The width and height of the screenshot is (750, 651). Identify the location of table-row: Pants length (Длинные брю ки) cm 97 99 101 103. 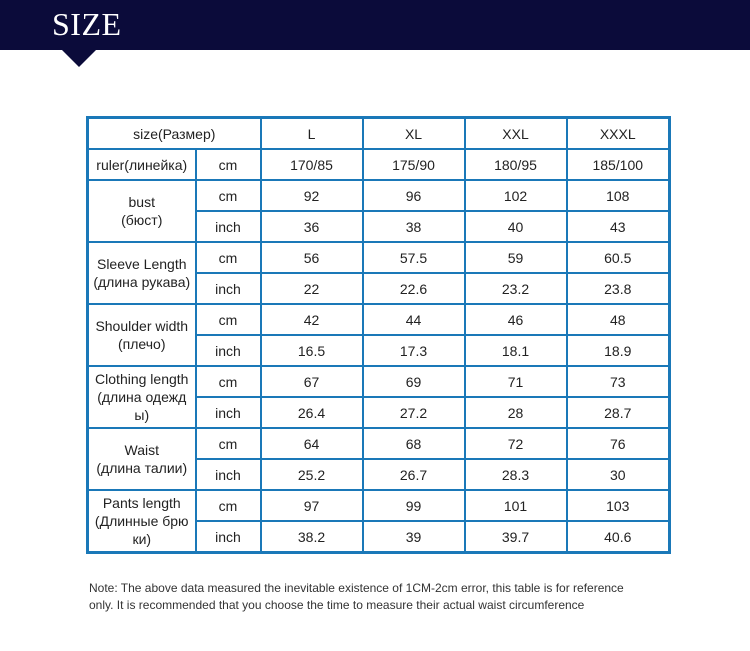
(378, 521).